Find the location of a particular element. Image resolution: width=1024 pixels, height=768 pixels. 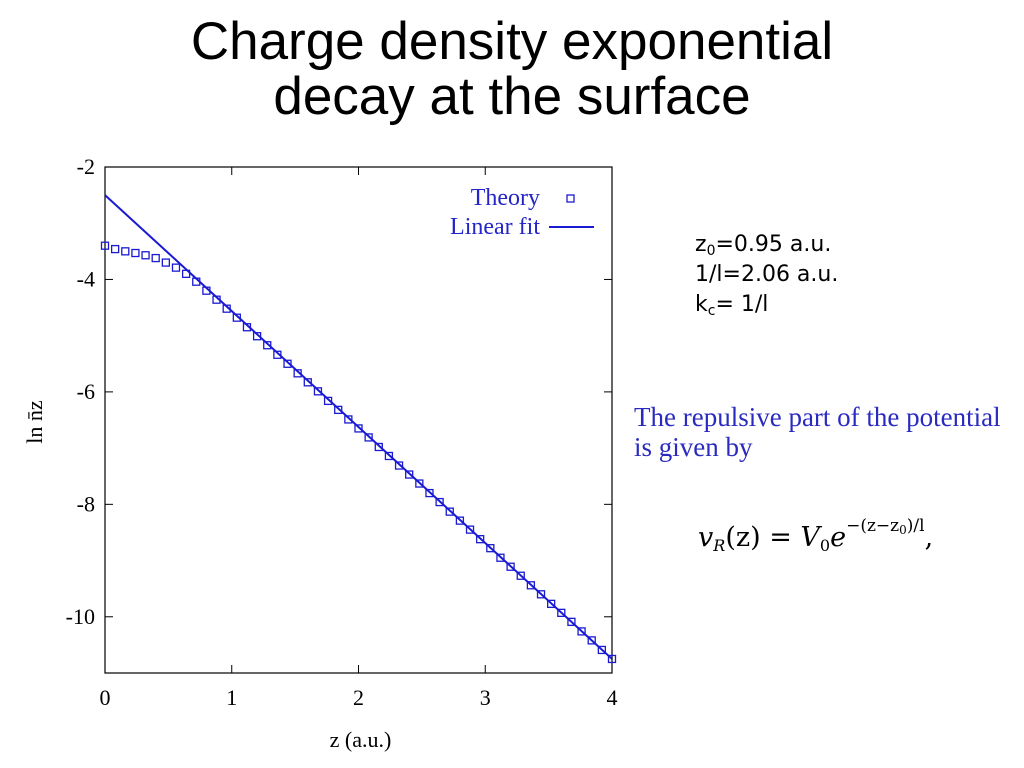

y-tick-label: -2 is located at coordinates (86, 166).